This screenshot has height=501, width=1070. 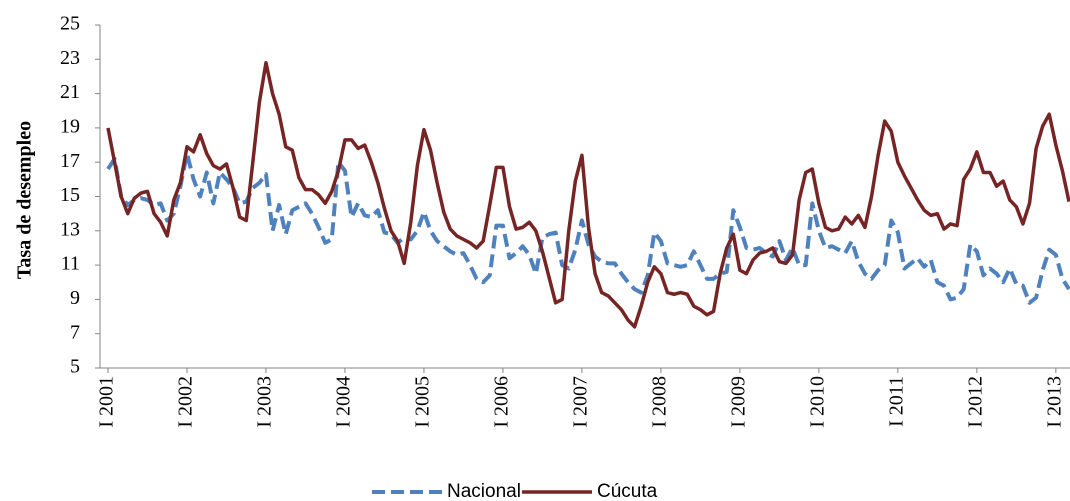 I want to click on y-tick-label: 7, so click(x=75, y=332).